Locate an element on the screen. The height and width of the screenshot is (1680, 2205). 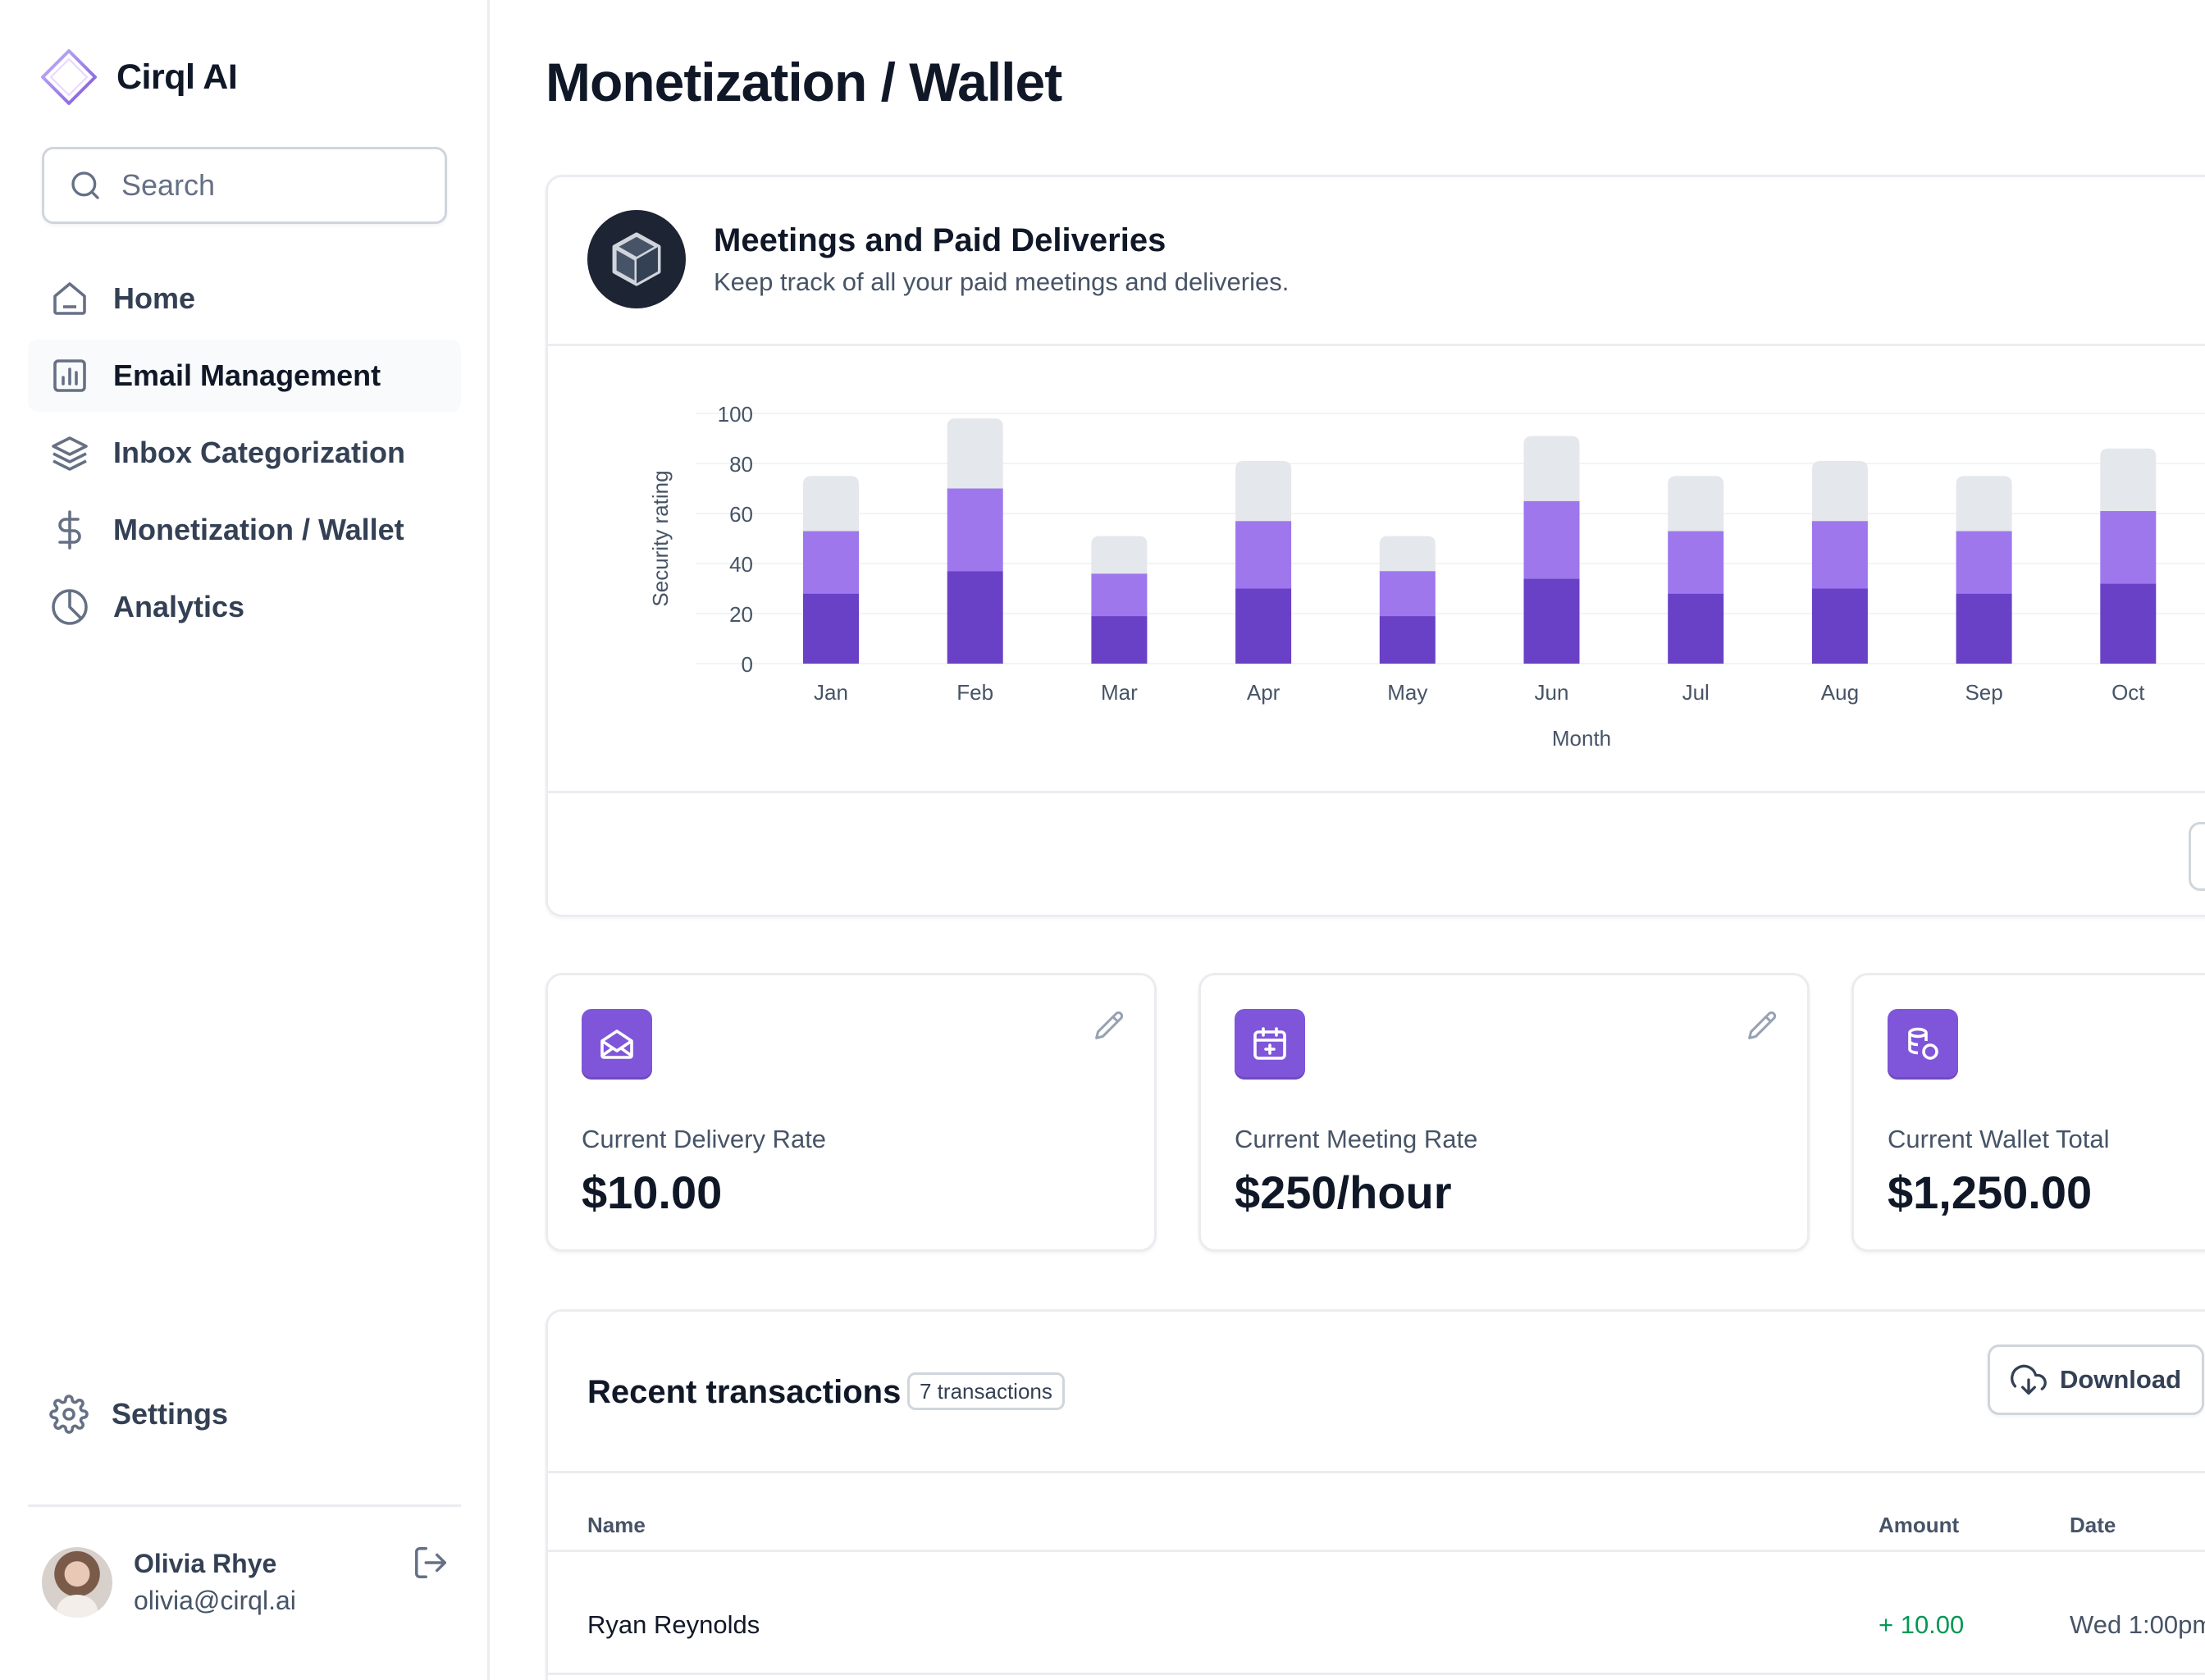
stat-label: Current Wallet Total is located at coordinates (1999, 1139).